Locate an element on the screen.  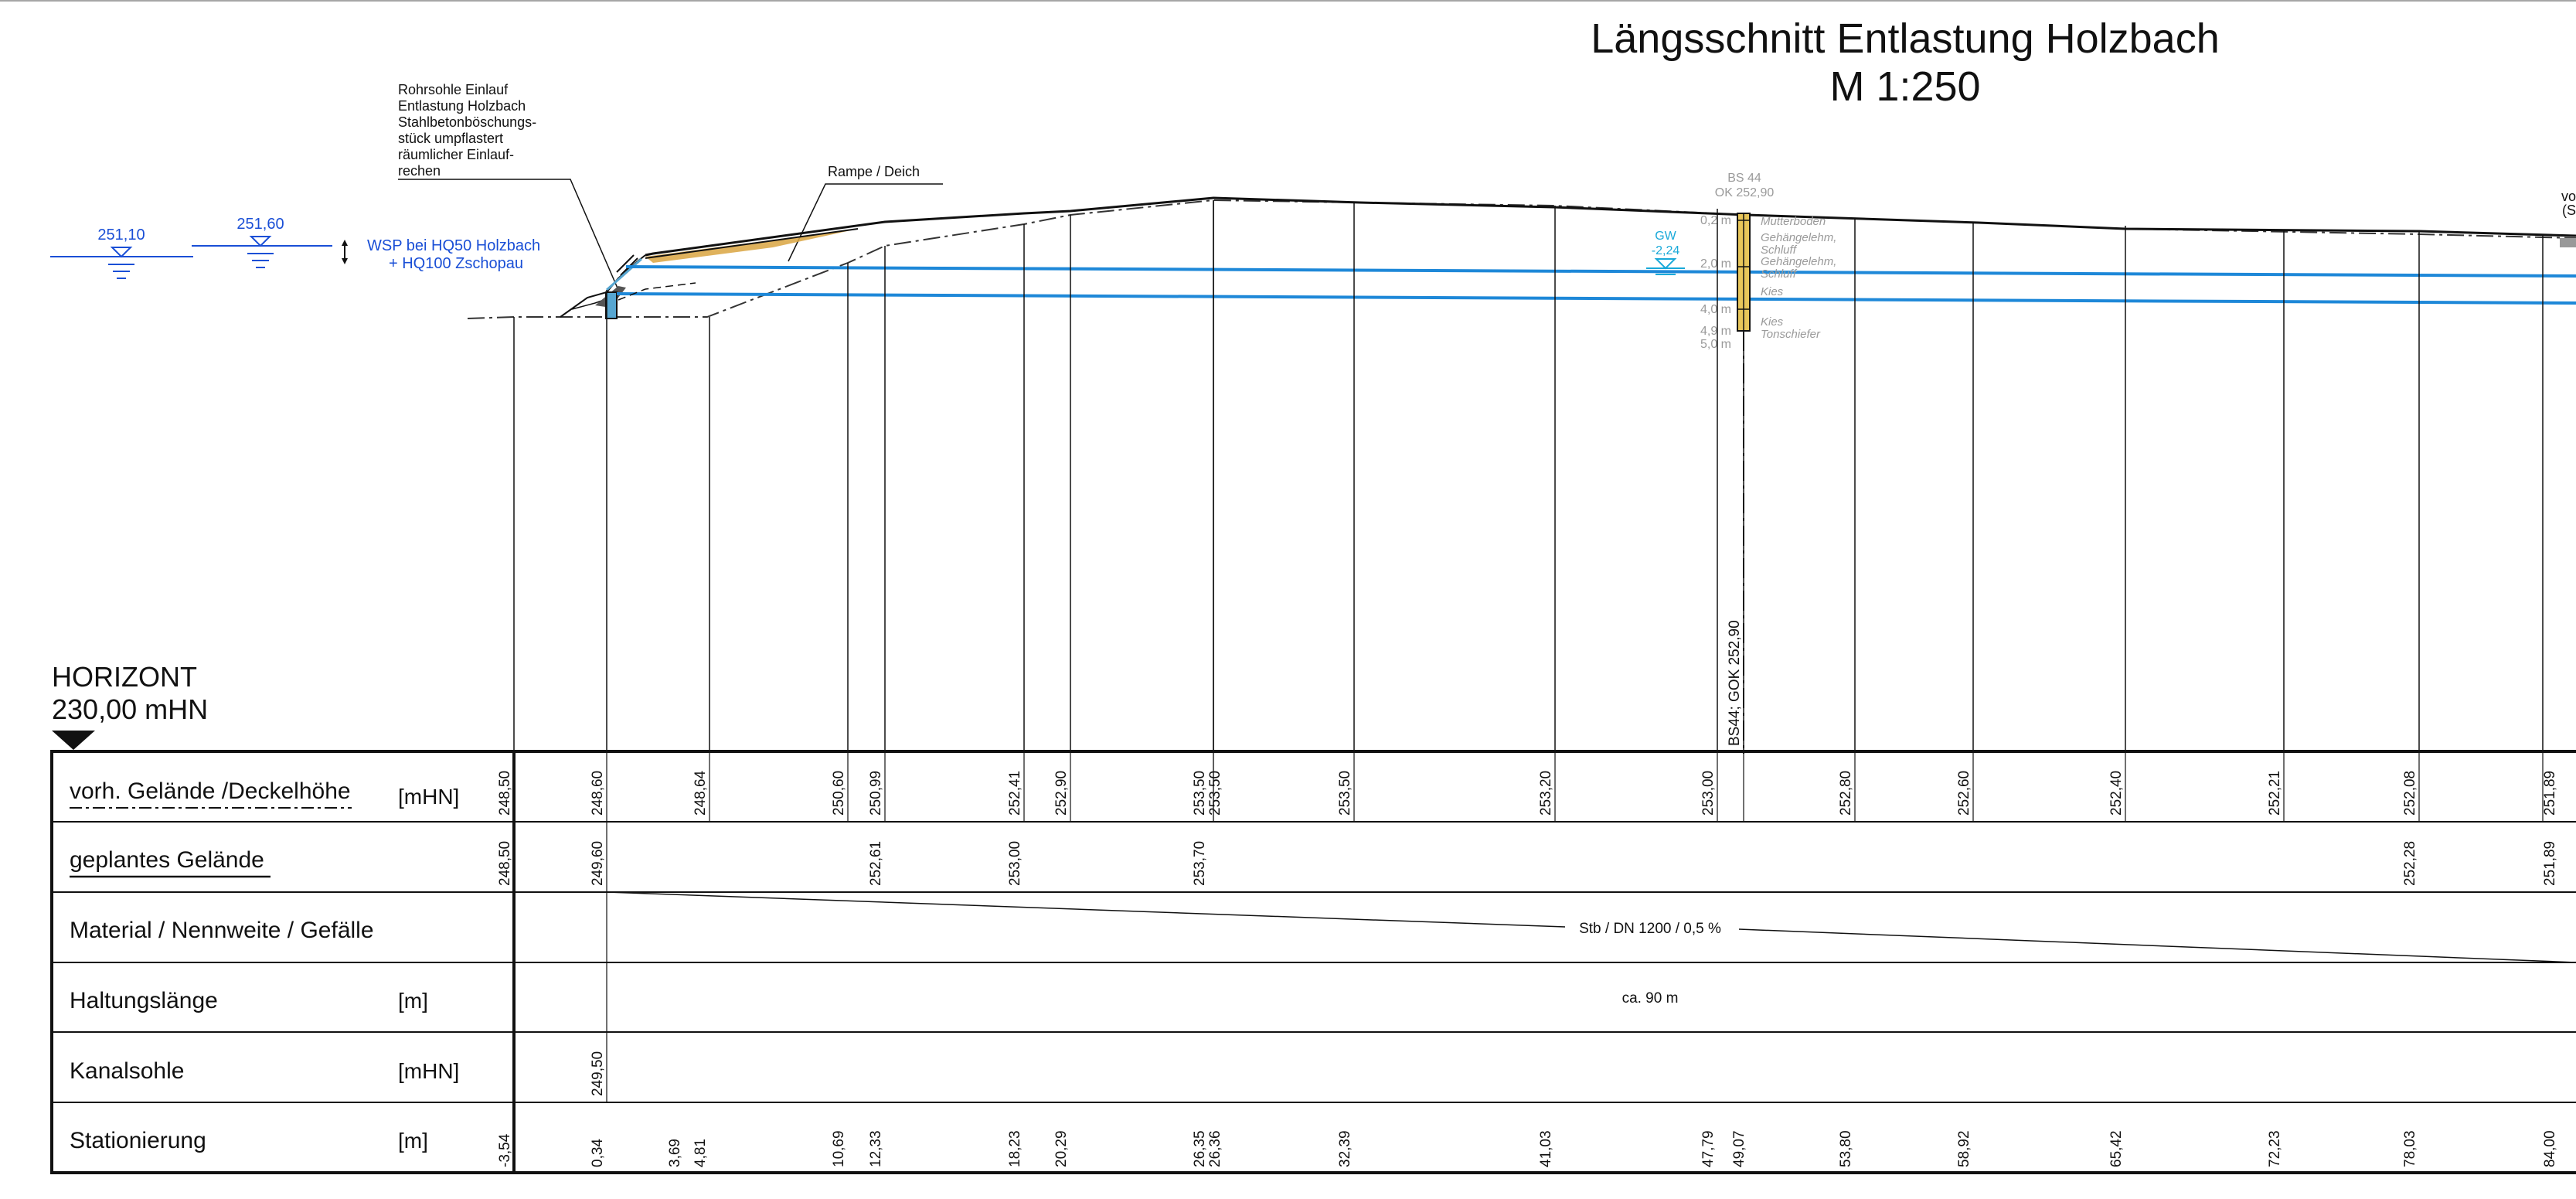
svg-text: 5,0 m is located at coordinates (1715, 344).